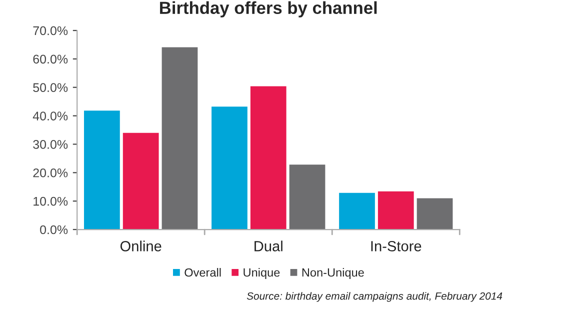  Describe the element at coordinates (51, 201) in the screenshot. I see `y-tick-label: 10.0%` at that location.